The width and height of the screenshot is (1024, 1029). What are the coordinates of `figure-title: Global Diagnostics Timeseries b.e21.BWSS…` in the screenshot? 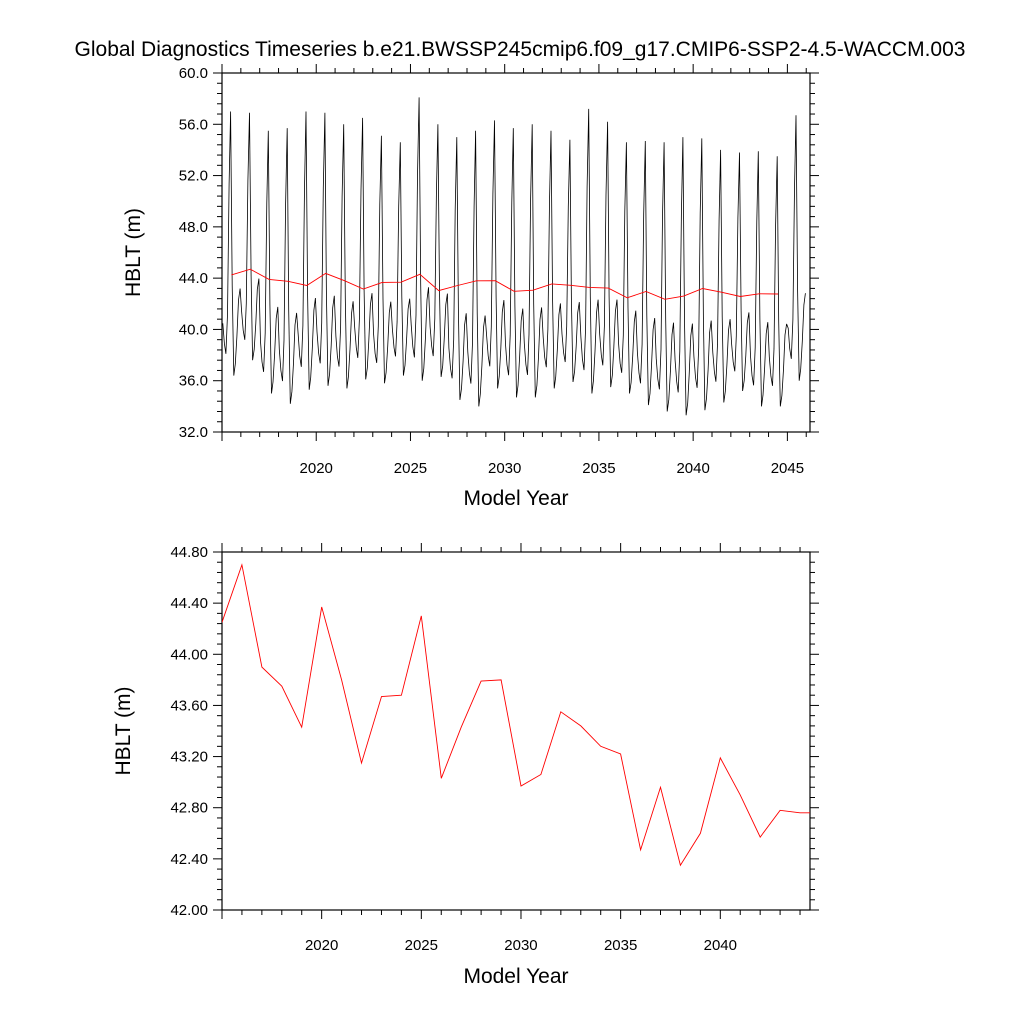 It's located at (520, 49).